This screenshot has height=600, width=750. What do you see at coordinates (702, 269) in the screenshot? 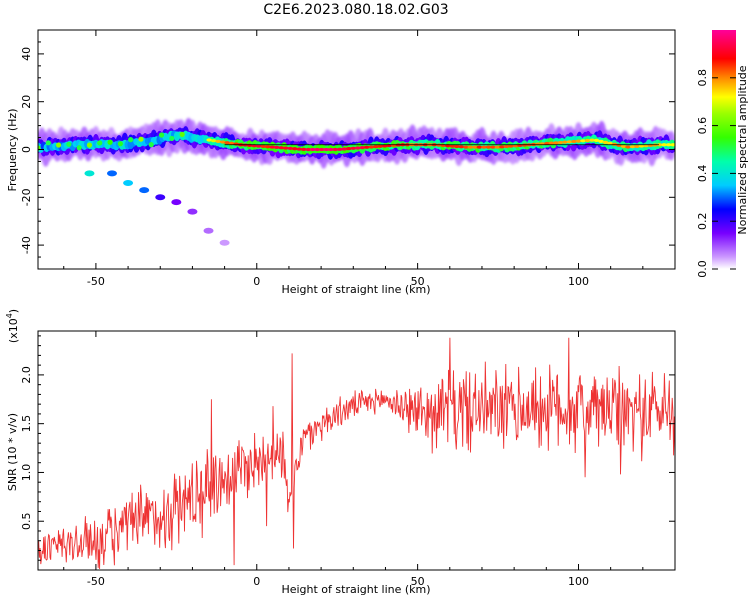
I see `colorbar-tick-label: 0.0` at bounding box center [702, 269].